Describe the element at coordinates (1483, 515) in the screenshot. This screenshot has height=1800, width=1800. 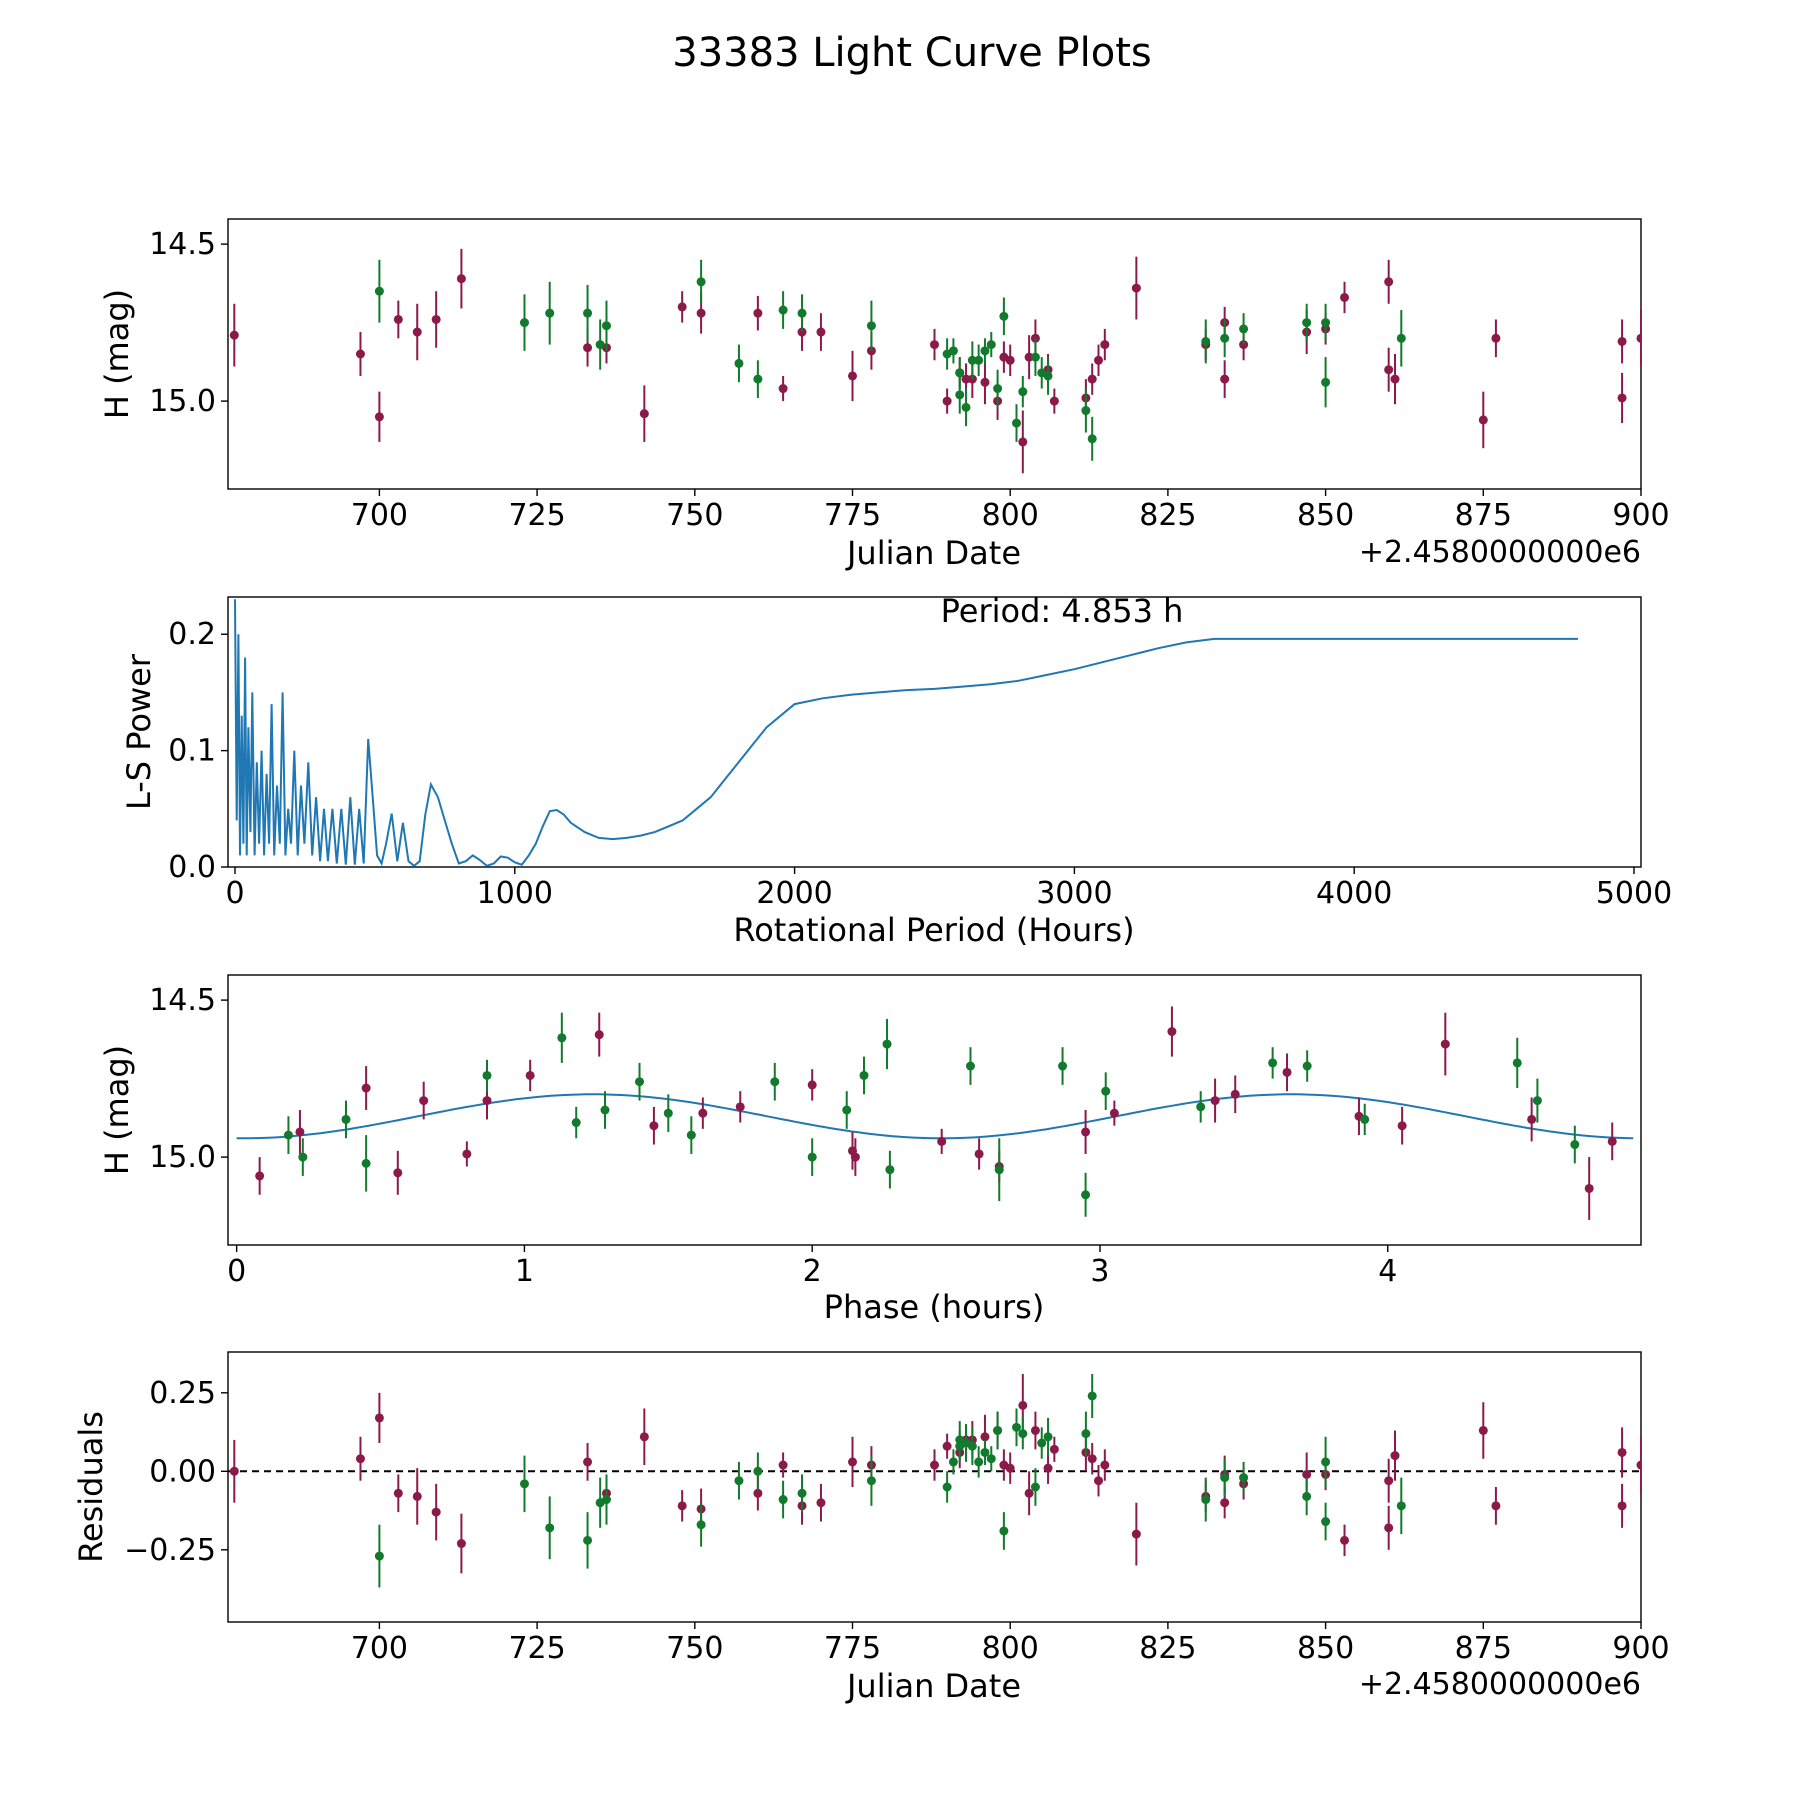
I see `x-tick-label: 875` at that location.